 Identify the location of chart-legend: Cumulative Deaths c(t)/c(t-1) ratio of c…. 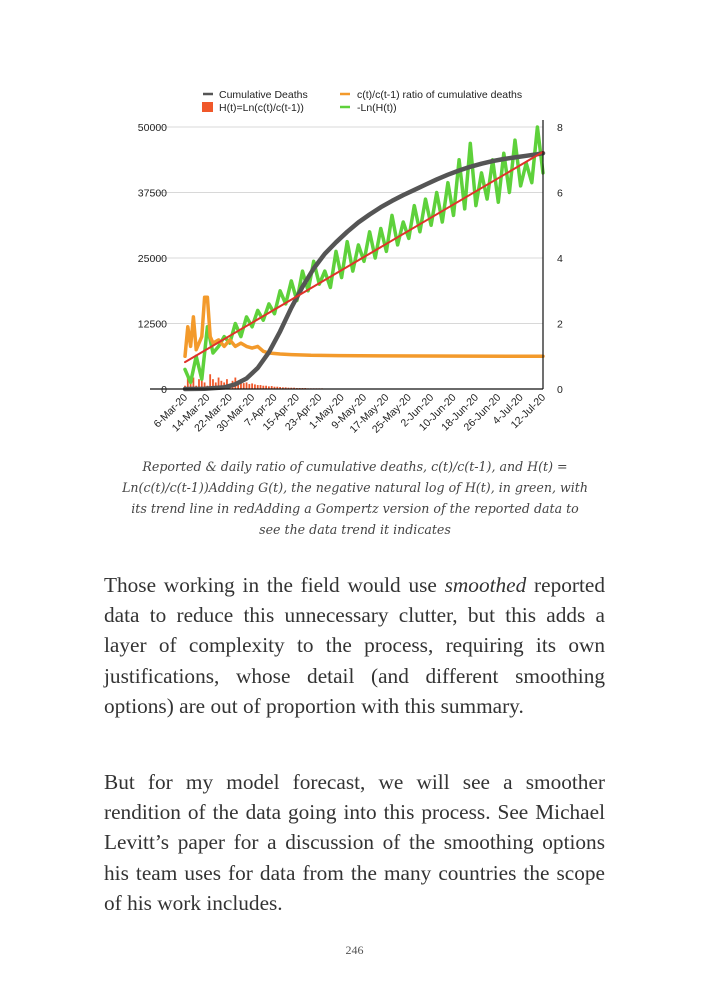
(362, 101).